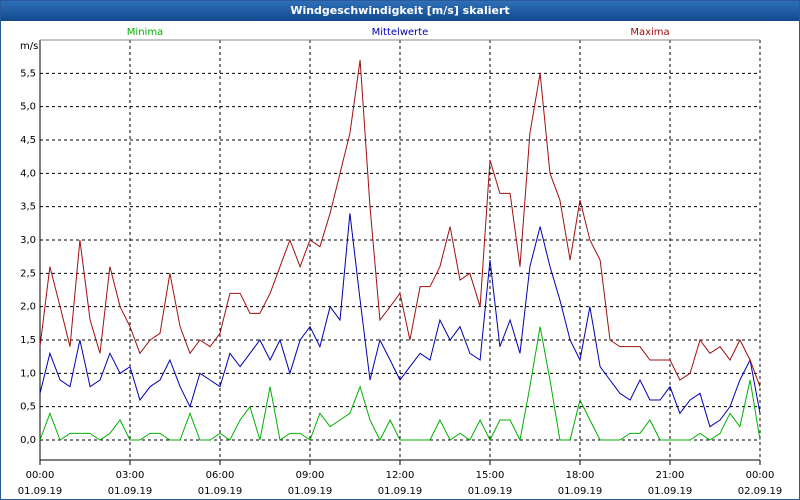  Describe the element at coordinates (28, 307) in the screenshot. I see `y-tick-label: 2,0` at that location.